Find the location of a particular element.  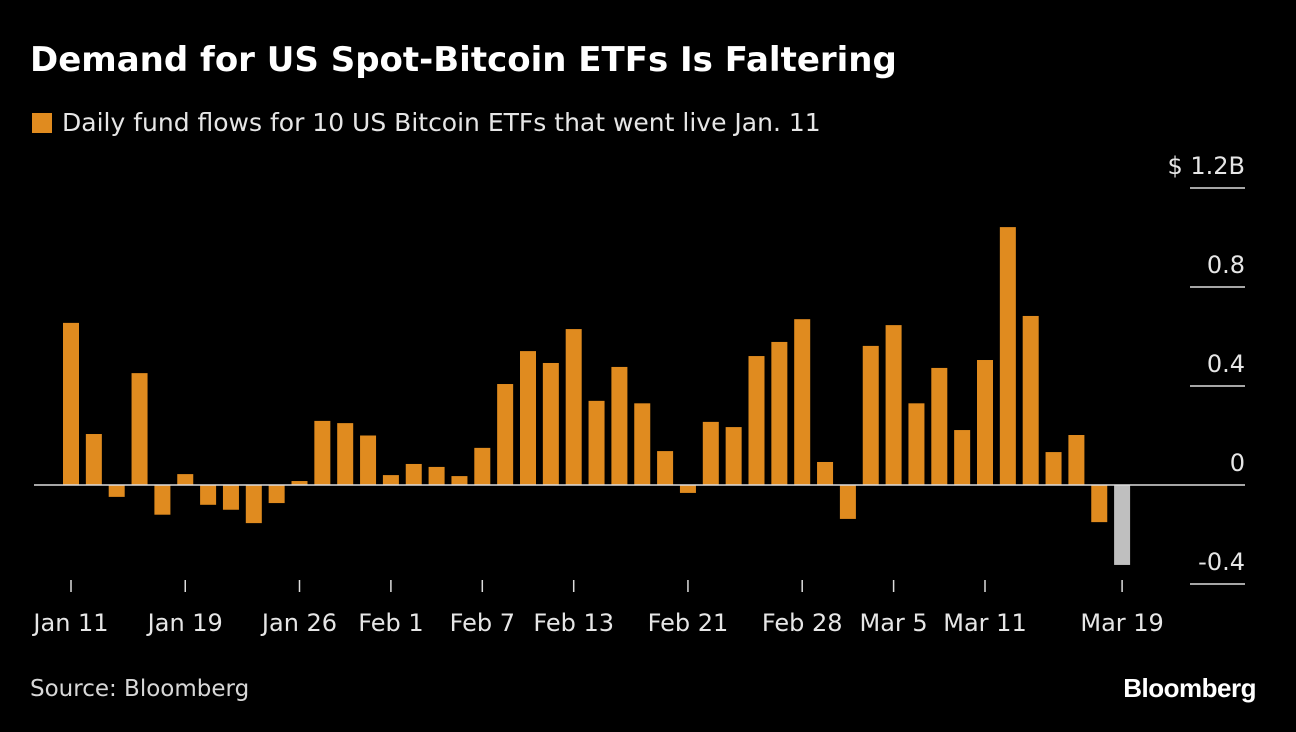

y-tick-label: 0.4 is located at coordinates (1226, 364).